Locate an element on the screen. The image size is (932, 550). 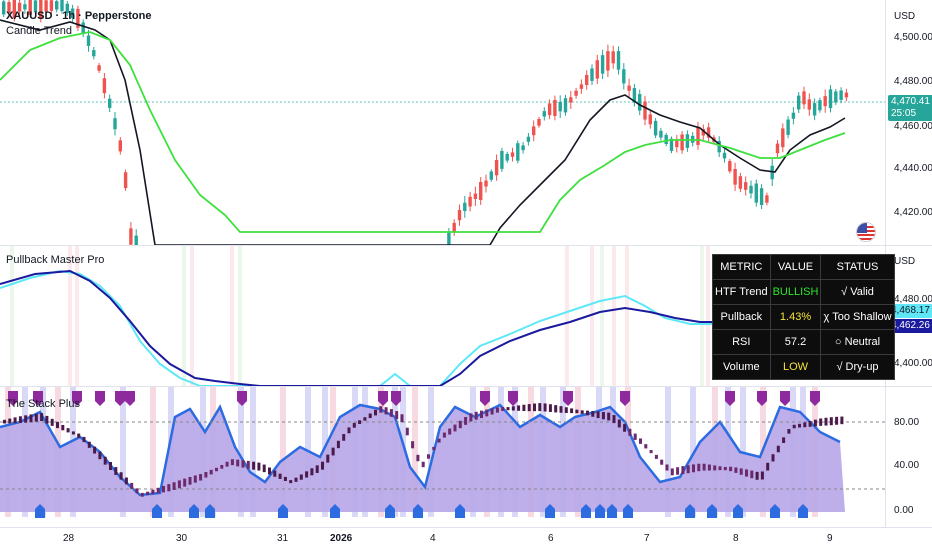
table-header-row: METRIC VALUE STATUS is located at coordinates (803, 267).